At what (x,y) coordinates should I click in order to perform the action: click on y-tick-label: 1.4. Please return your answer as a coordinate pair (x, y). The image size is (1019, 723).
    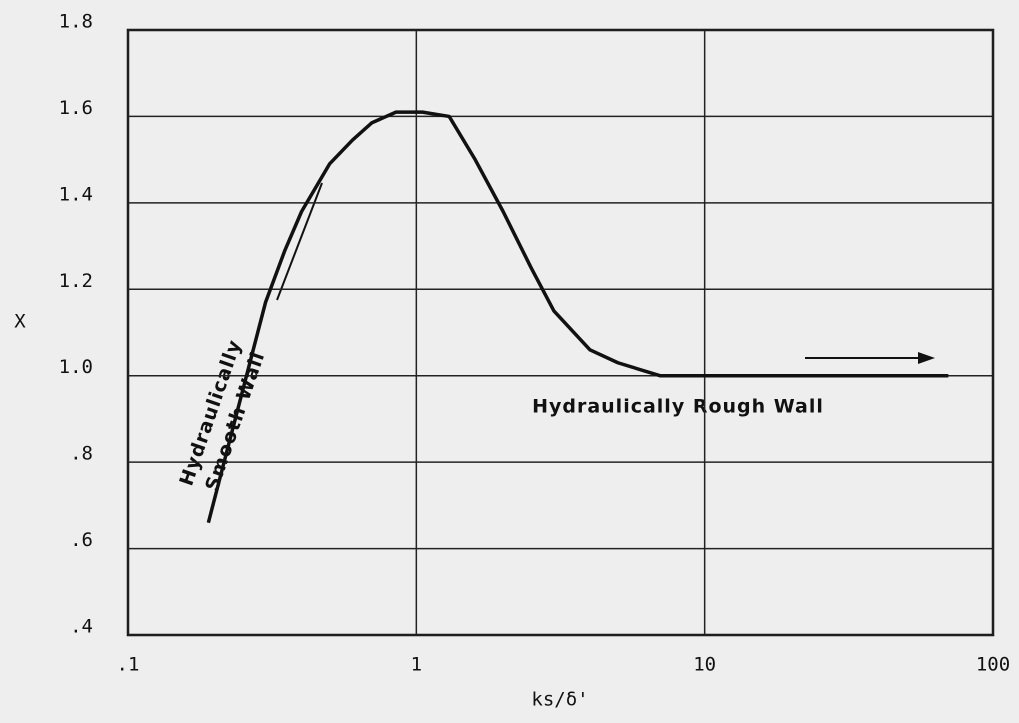
    Looking at the image, I should click on (76, 194).